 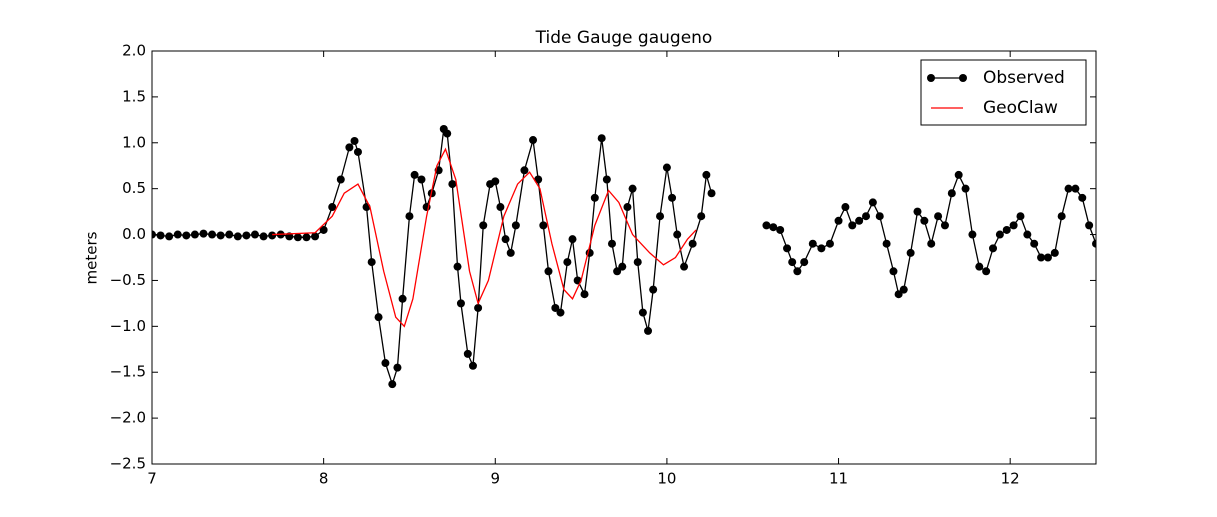 What do you see at coordinates (128, 464) in the screenshot?
I see `y-tick-label: −2.5` at bounding box center [128, 464].